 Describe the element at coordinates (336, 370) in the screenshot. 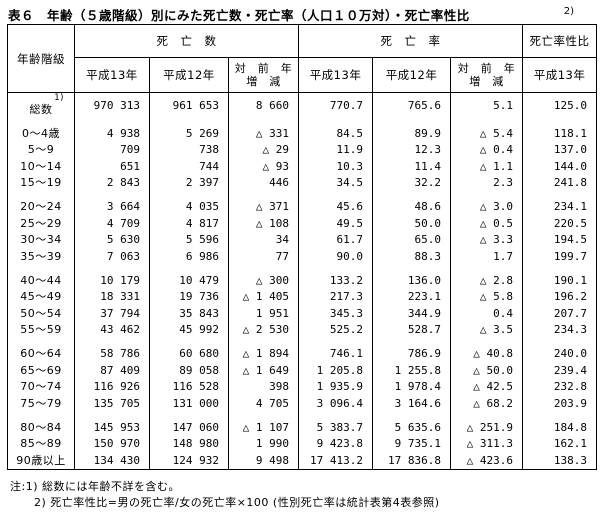

I see `rate-h13-cell: 1 205.8` at that location.